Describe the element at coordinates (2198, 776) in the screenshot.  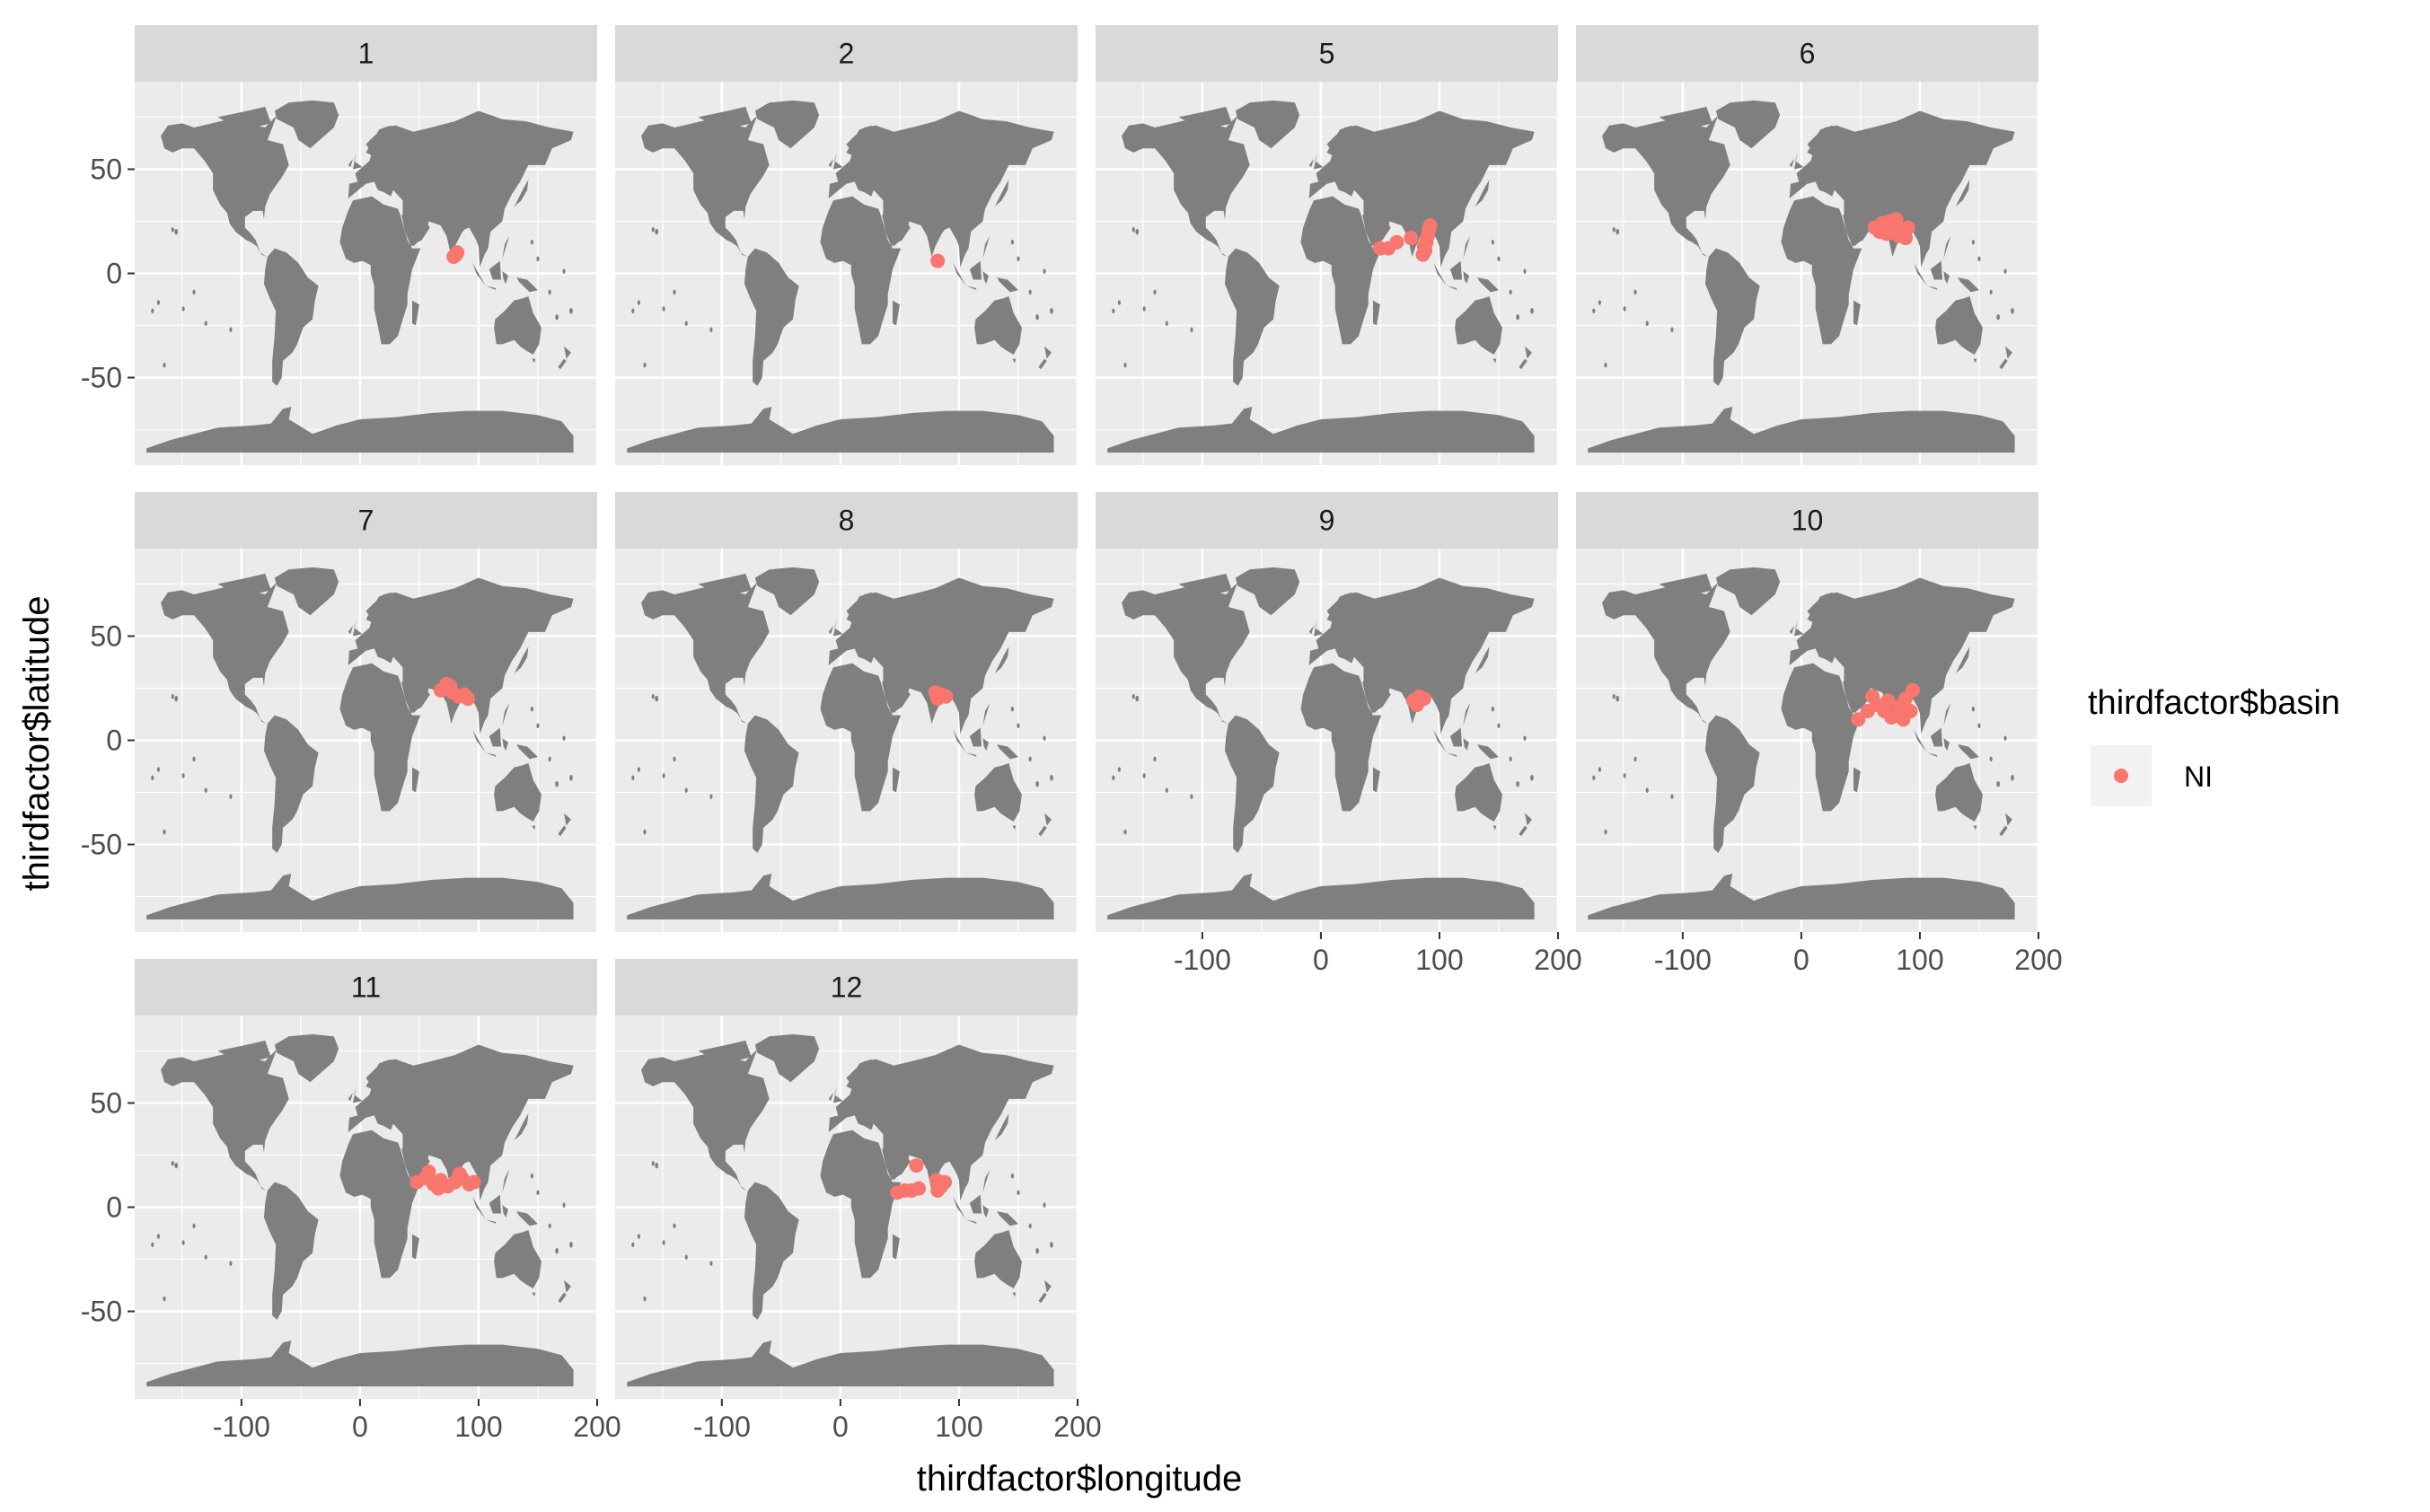
I see `legend-label: NI` at that location.